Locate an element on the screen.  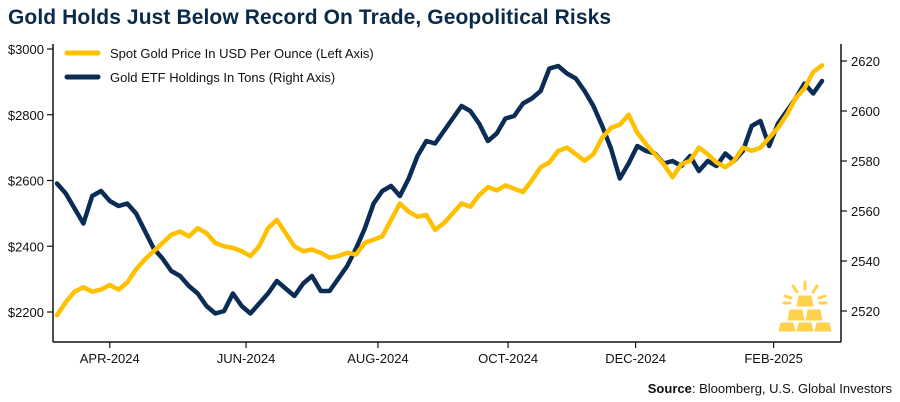
right-tick-label: 2600 is located at coordinates (865, 111).